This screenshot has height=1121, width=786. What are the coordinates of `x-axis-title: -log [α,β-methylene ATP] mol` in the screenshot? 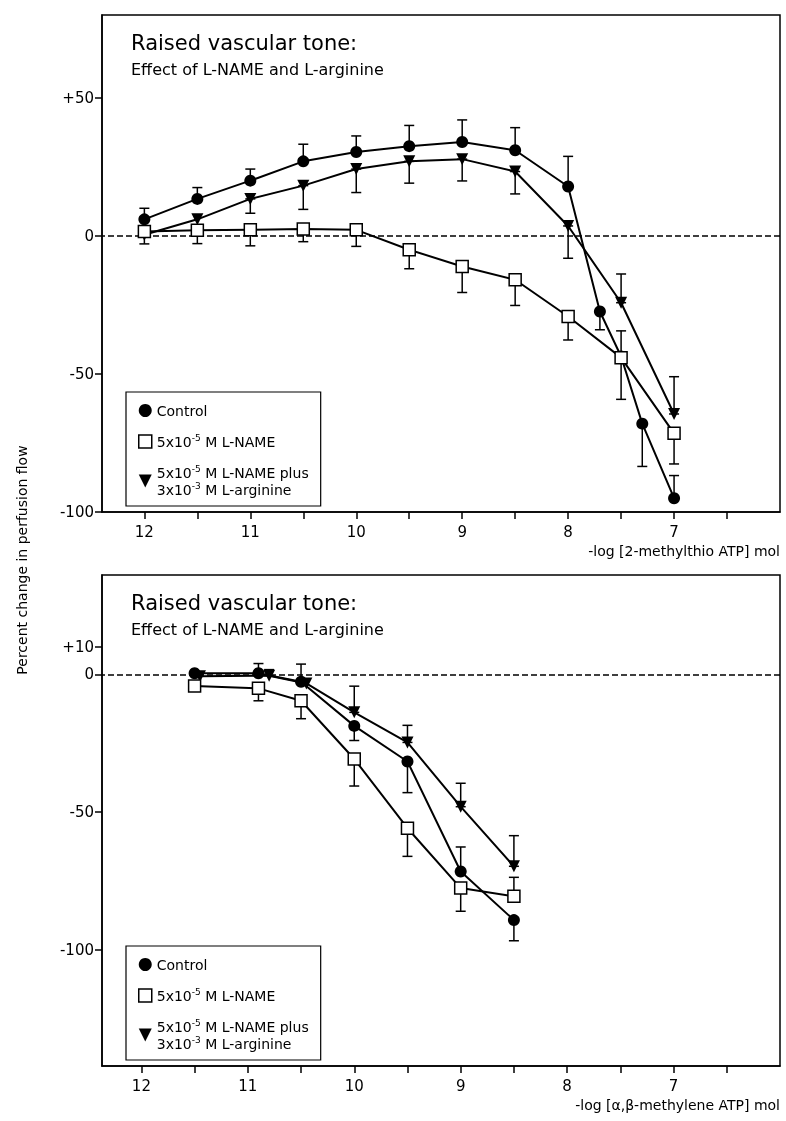 It's located at (678, 1105).